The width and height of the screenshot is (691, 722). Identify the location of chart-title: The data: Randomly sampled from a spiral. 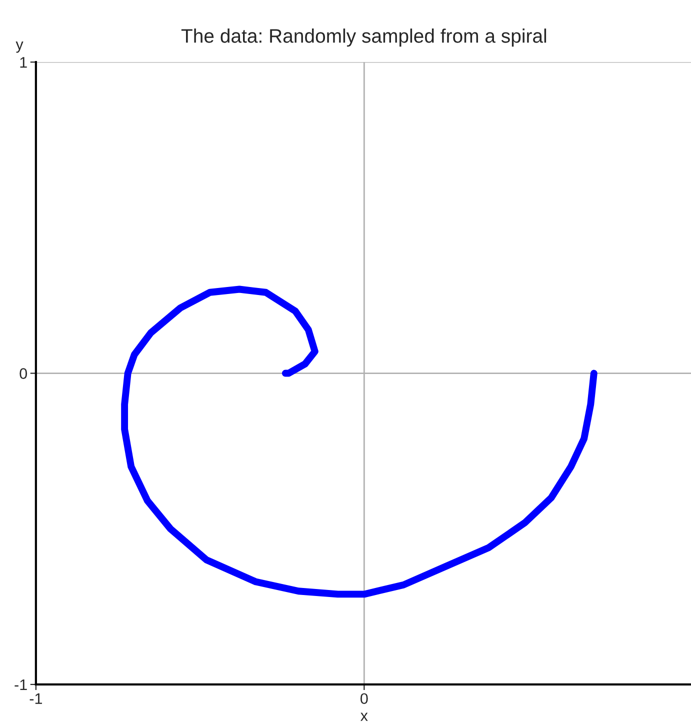
(363, 37).